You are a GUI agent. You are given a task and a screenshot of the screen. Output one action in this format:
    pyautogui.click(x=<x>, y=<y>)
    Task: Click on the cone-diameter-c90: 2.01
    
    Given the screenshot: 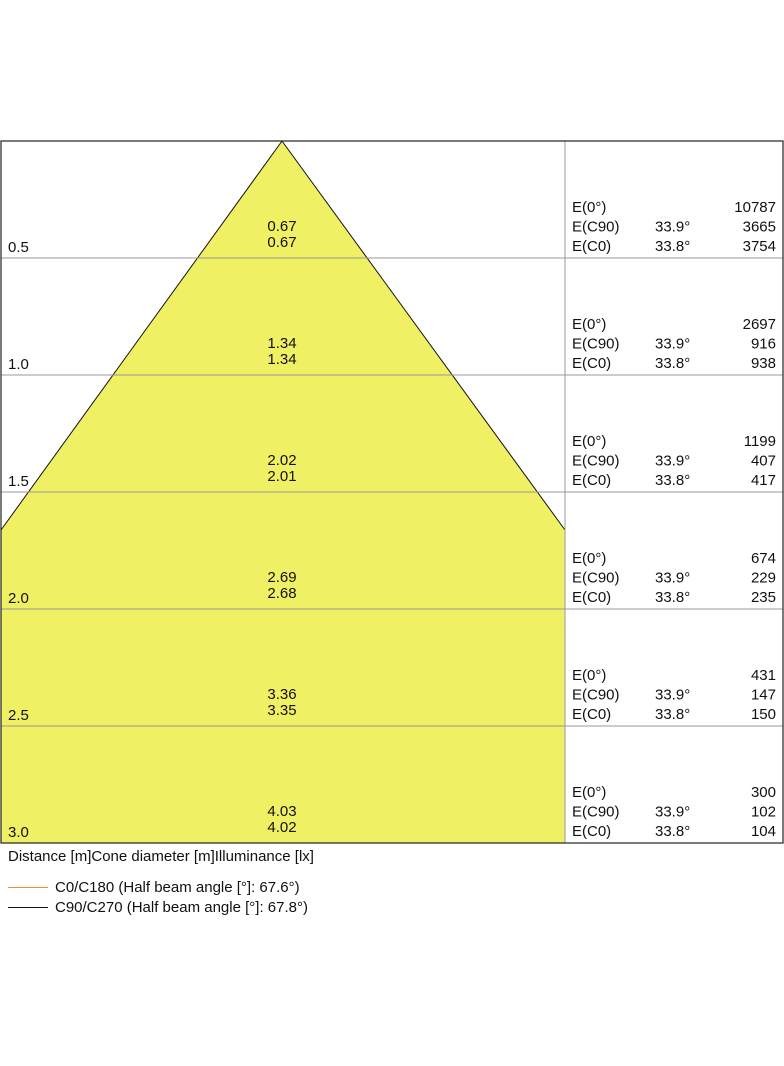 What is the action you would take?
    pyautogui.click(x=281, y=476)
    